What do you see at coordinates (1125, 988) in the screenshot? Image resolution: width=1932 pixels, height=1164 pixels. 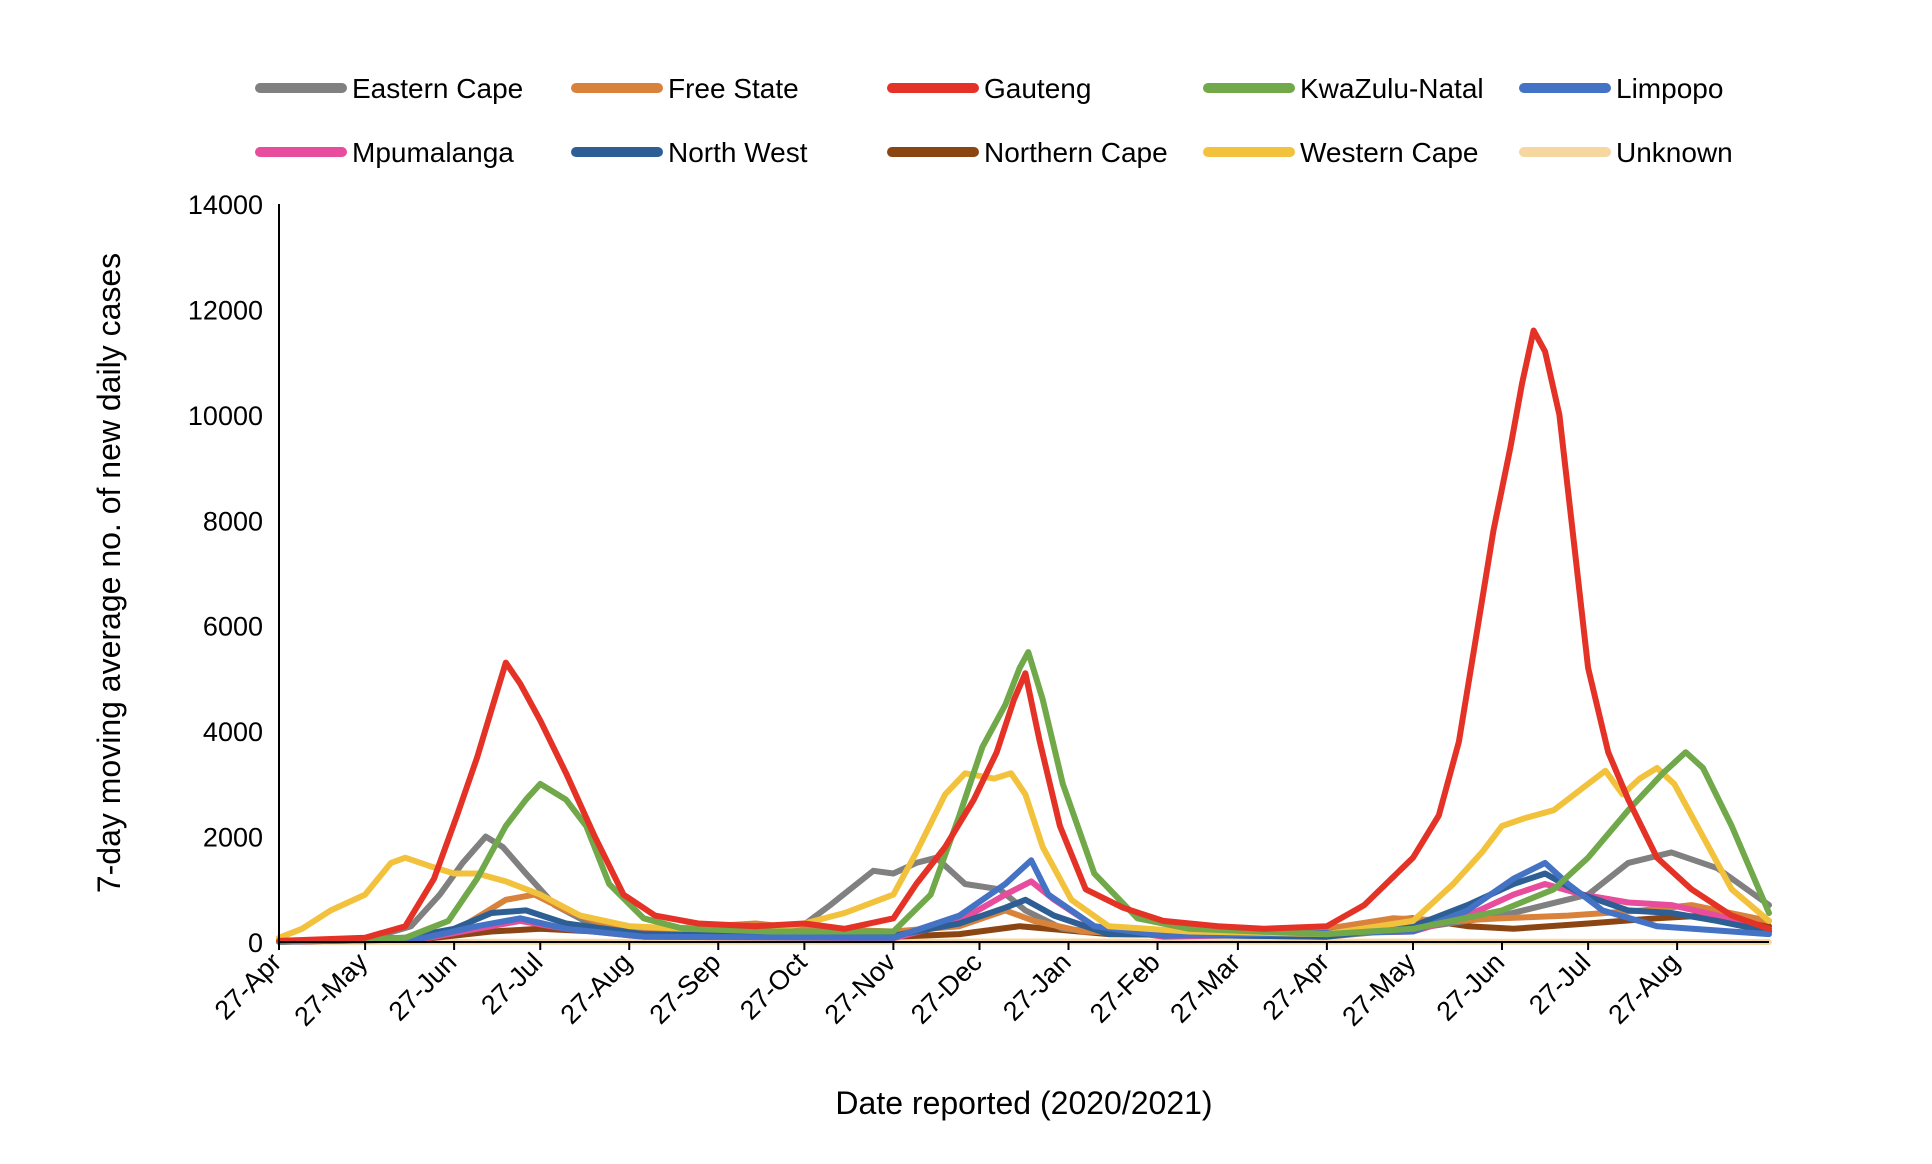 I see `x-tick-label: 27-Feb` at bounding box center [1125, 988].